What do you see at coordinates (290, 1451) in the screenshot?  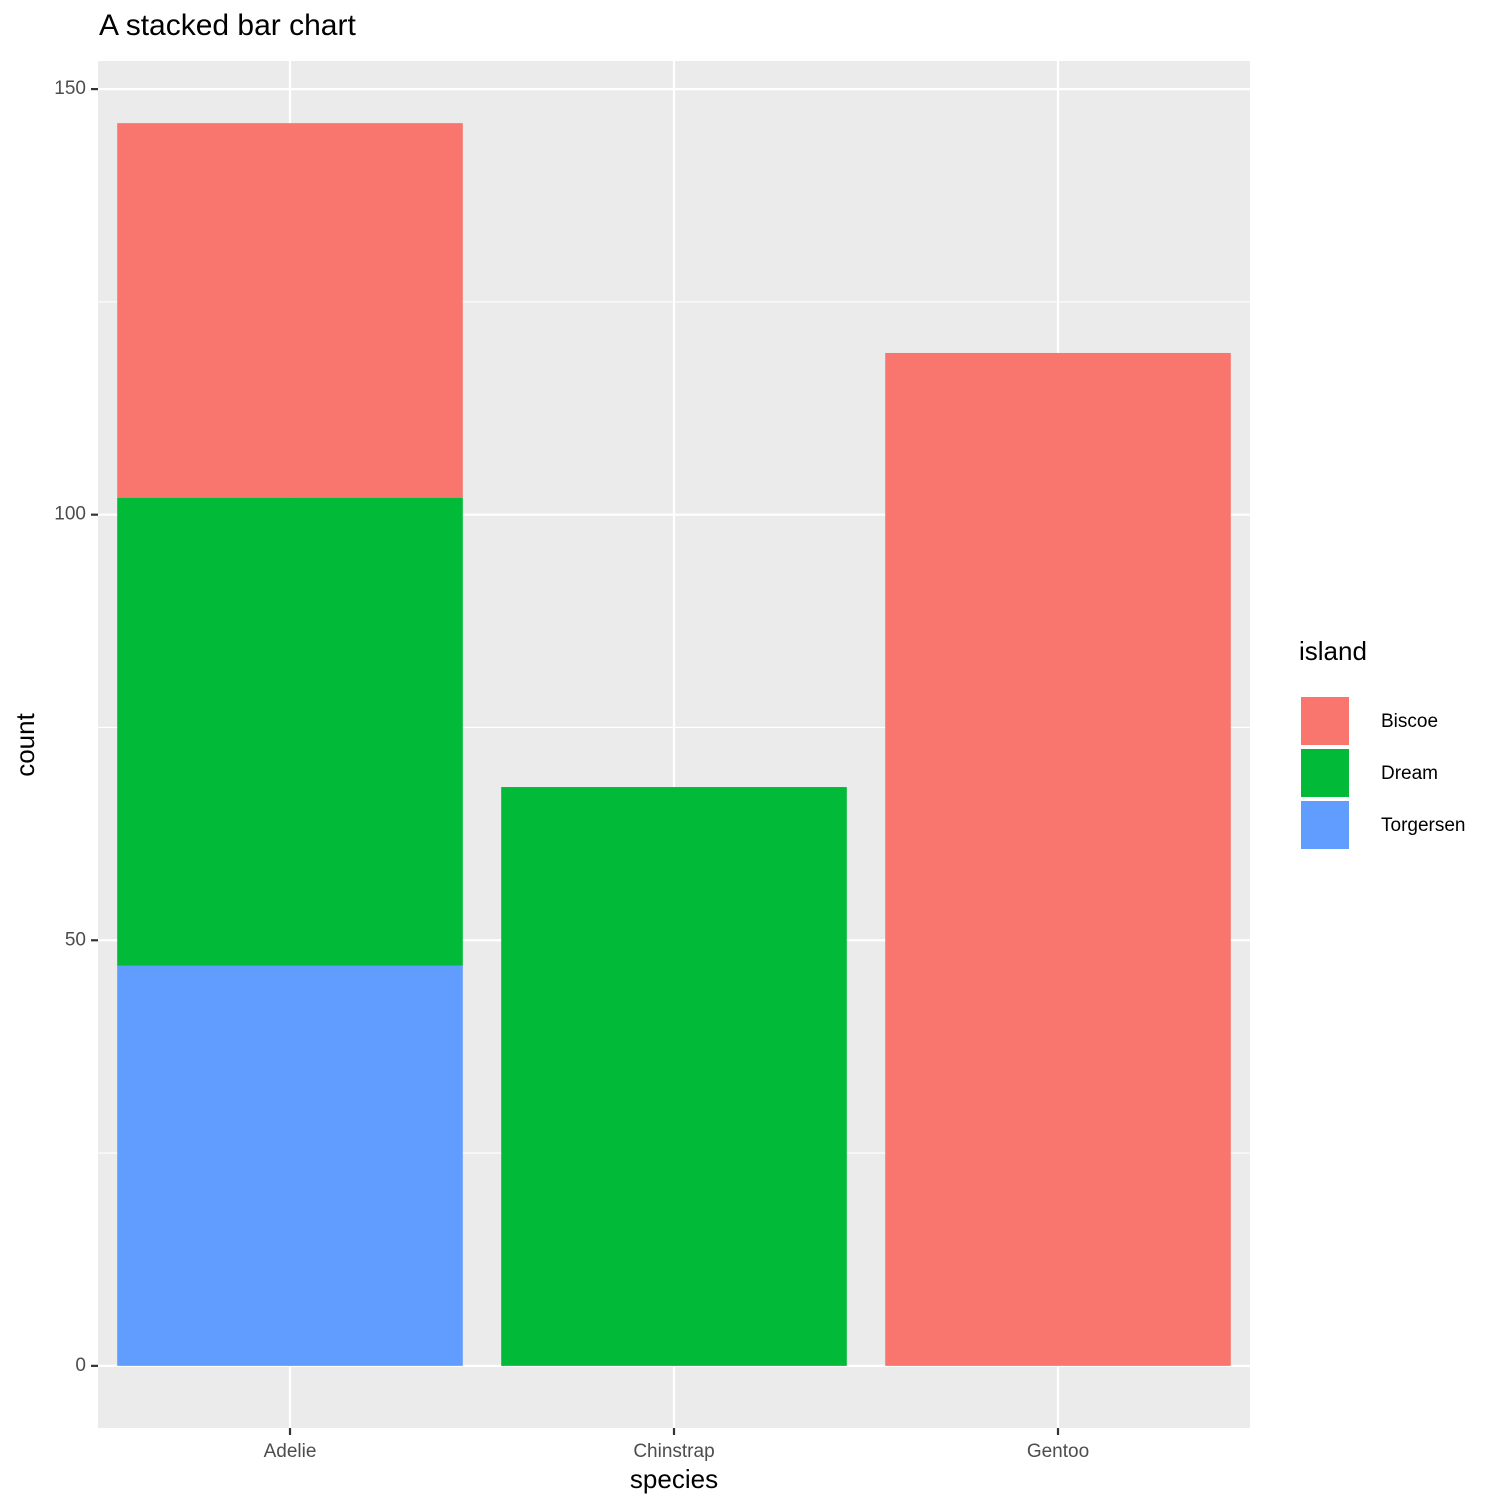 I see `x-tick-label: Adelie` at bounding box center [290, 1451].